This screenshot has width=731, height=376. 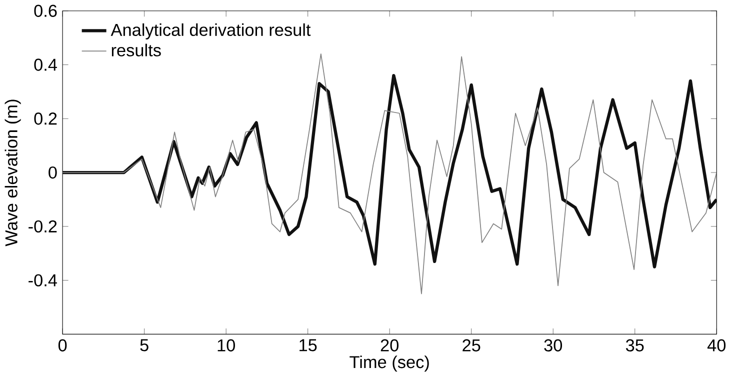 I want to click on x-tick-label: 35, so click(x=635, y=345).